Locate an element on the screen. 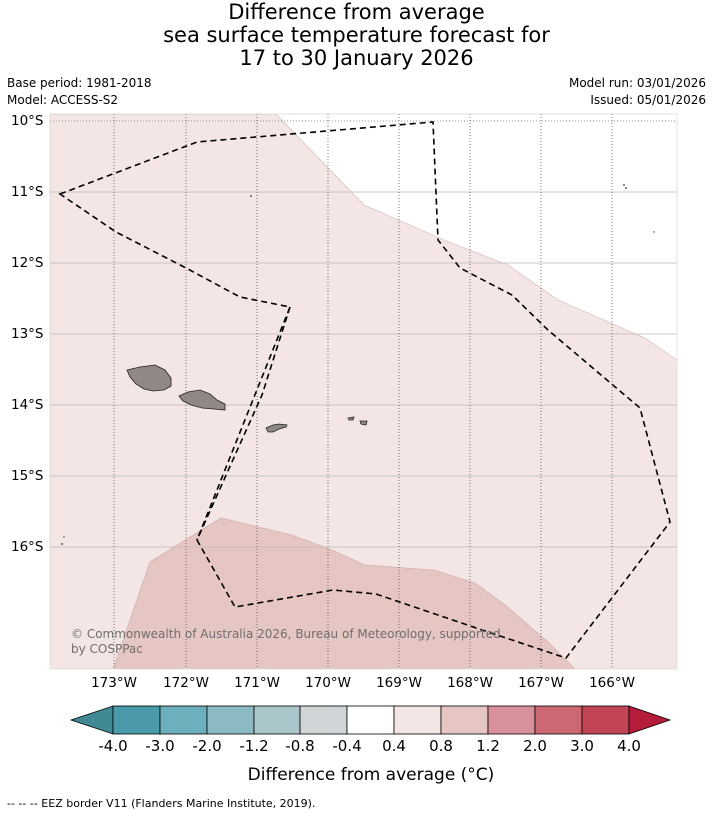 The image size is (713, 816). lat-label: 14°S is located at coordinates (27, 405).